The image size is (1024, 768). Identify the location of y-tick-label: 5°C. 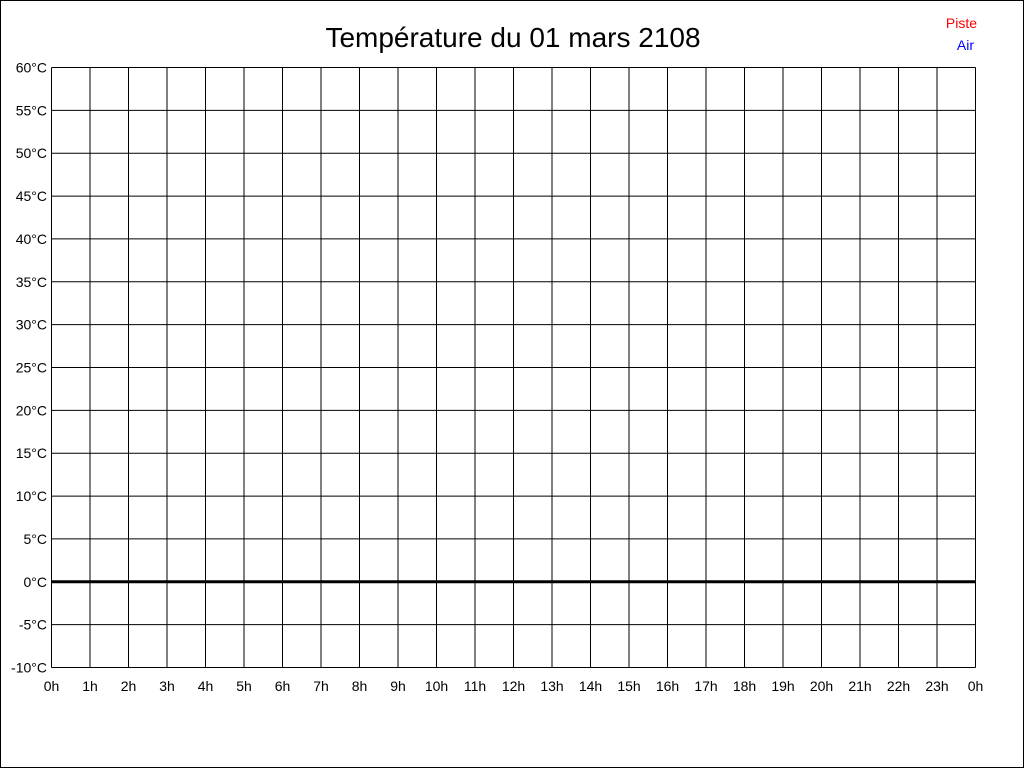
(36, 539).